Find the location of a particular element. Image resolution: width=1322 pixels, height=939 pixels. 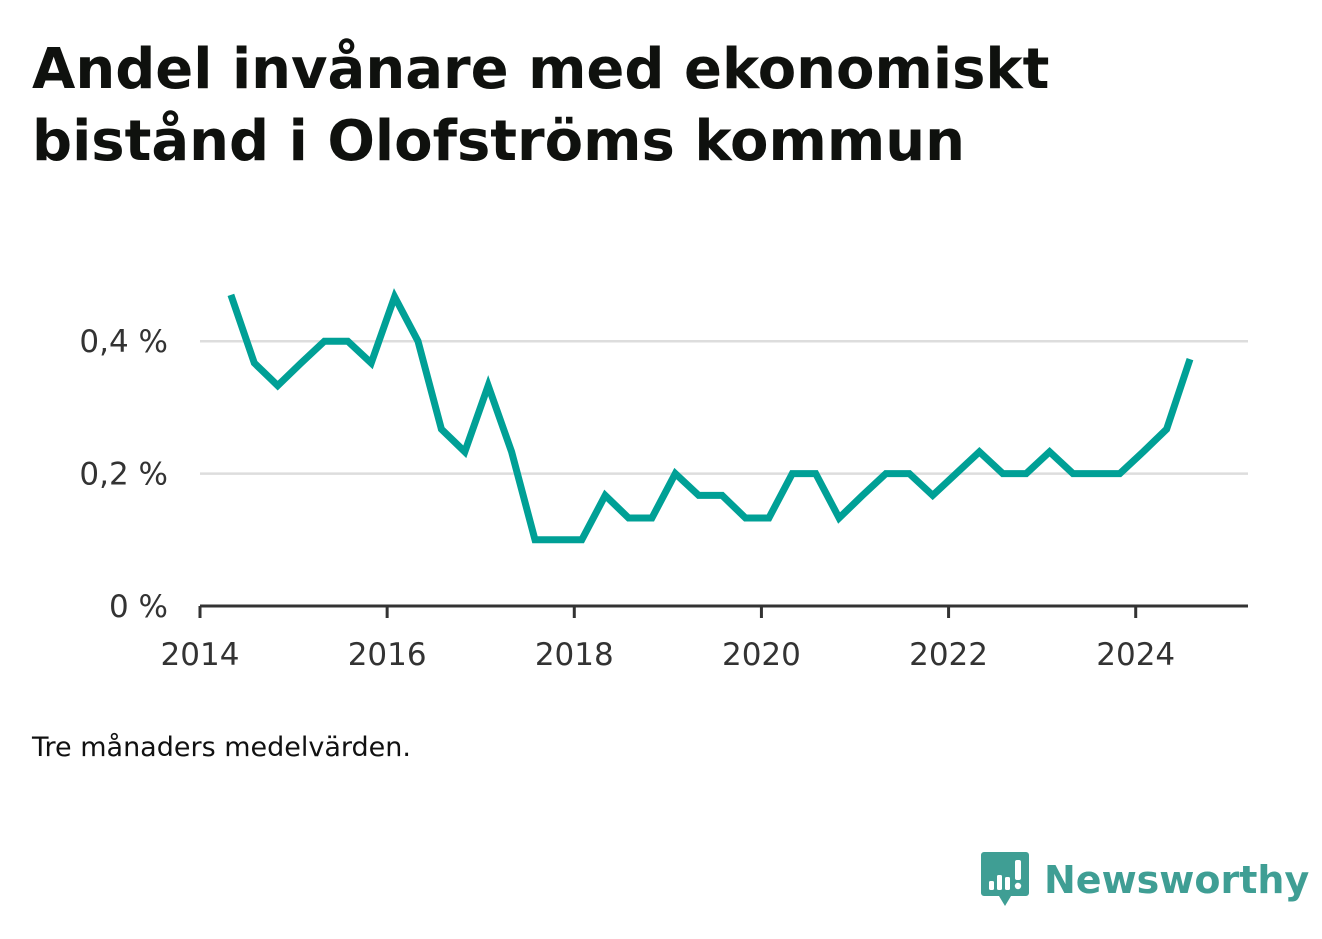

y-tick-label: 0,2 % is located at coordinates (123, 475).